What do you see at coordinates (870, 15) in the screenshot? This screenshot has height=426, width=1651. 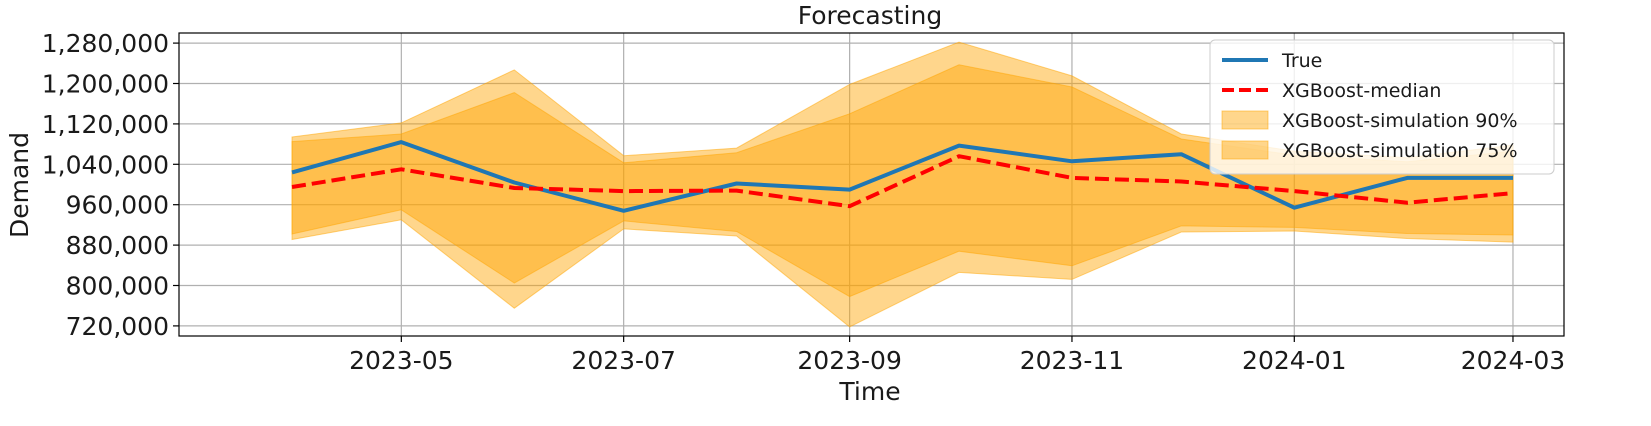 I see `chart-title: Forecasting` at bounding box center [870, 15].